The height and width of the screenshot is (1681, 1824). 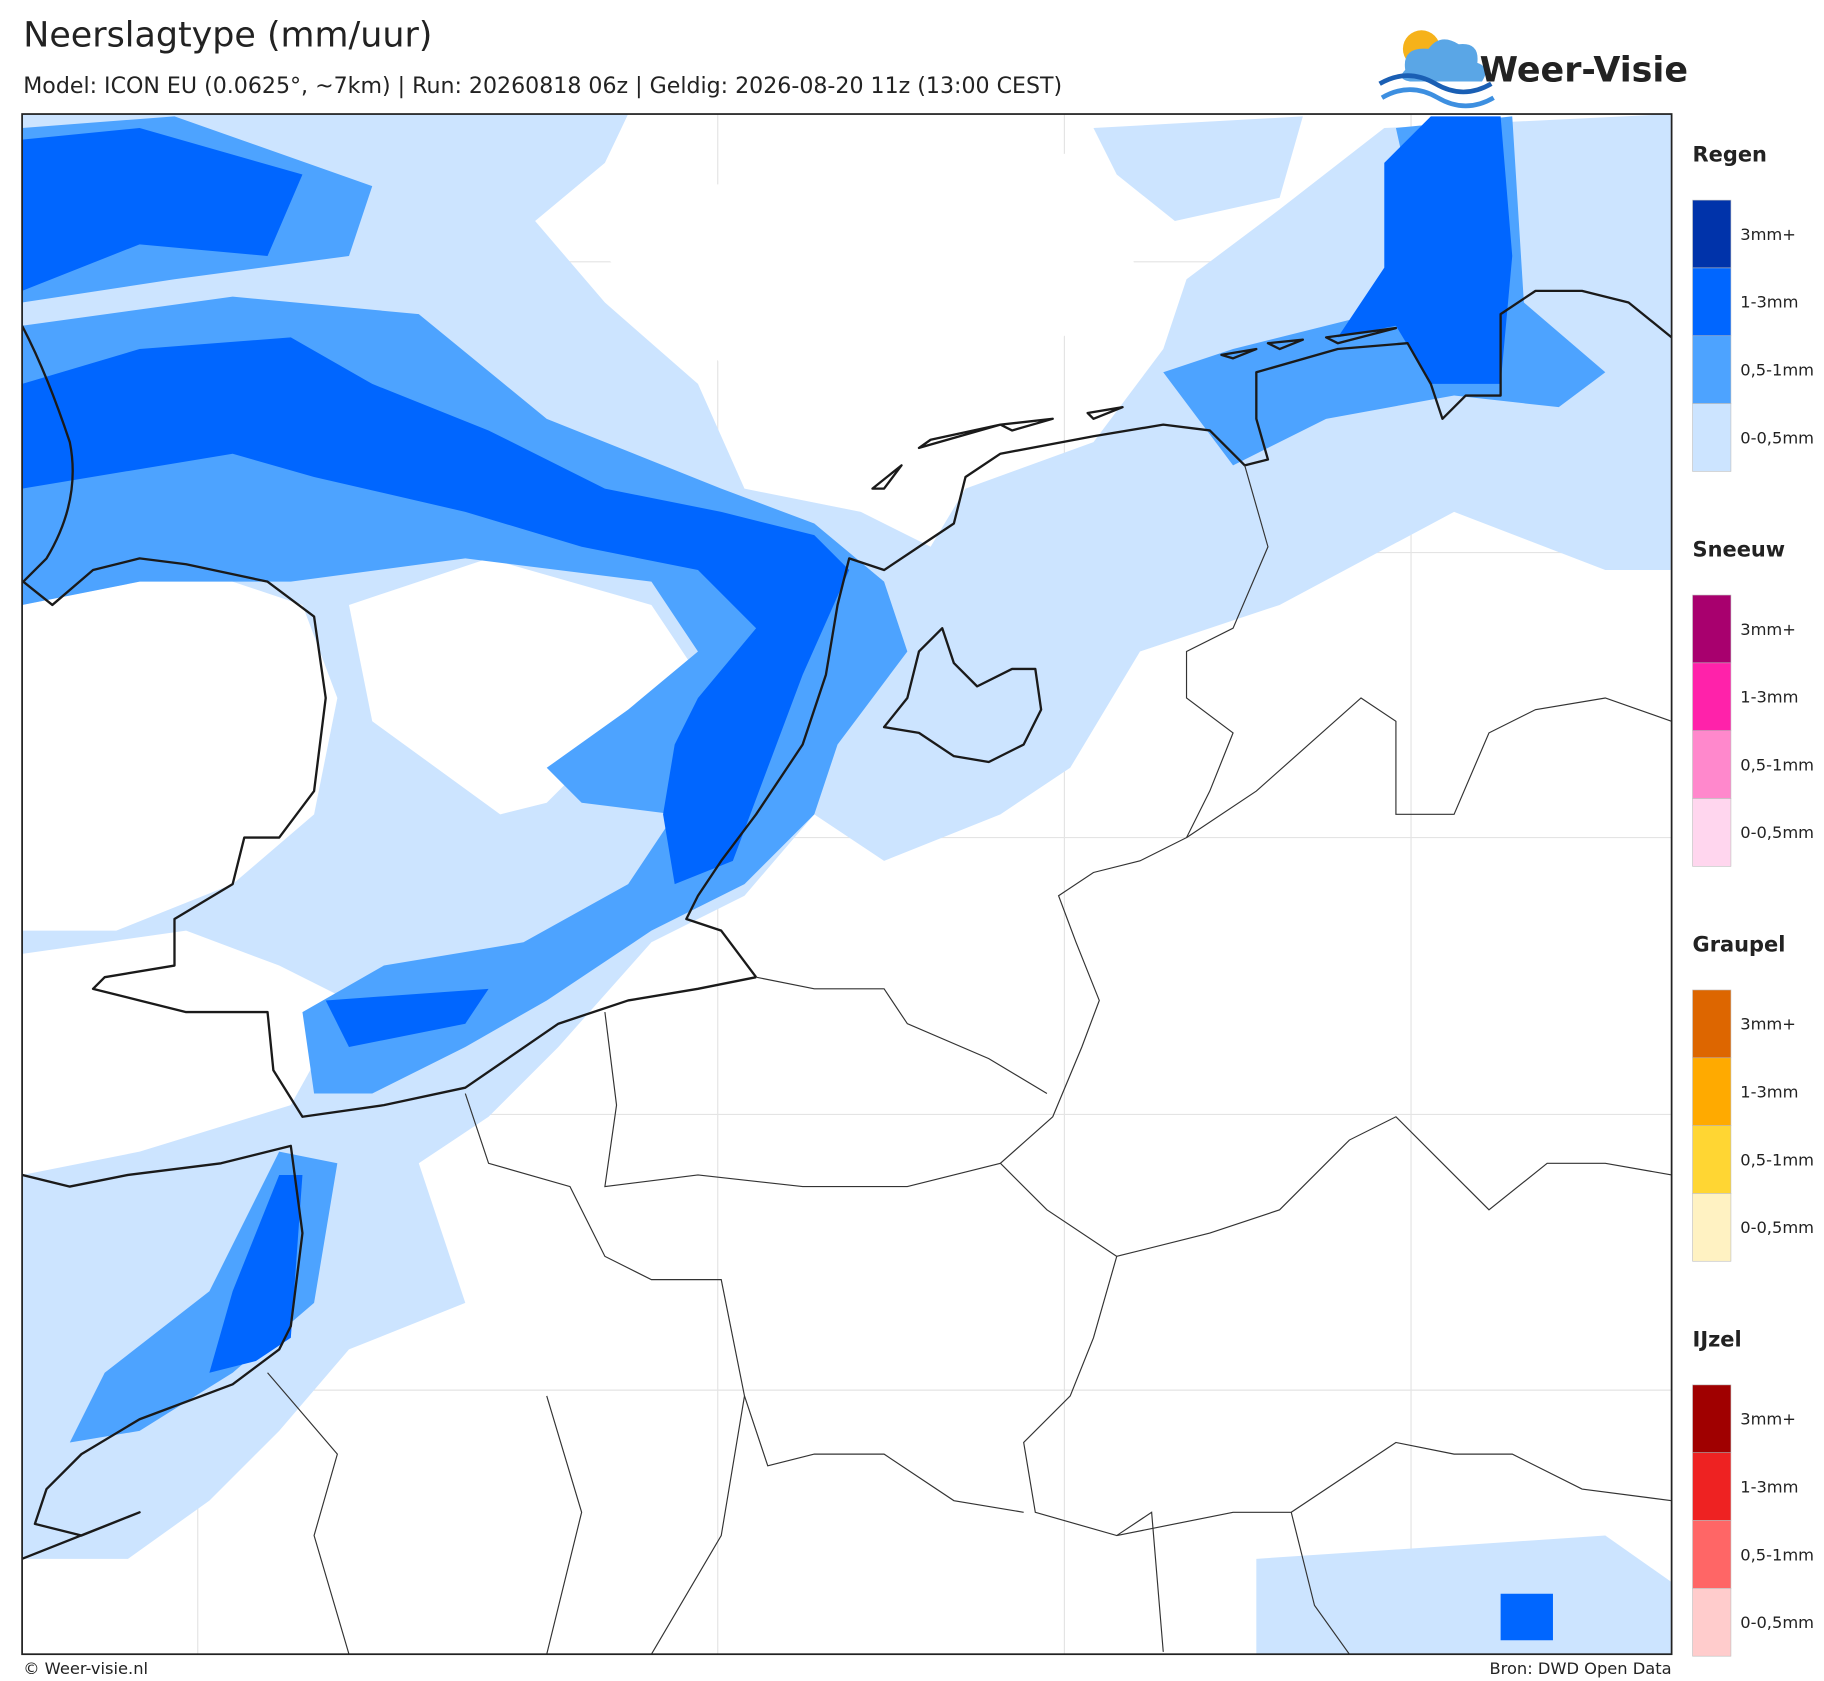 I want to click on logo-text: Weer-Visie, so click(x=1584, y=70).